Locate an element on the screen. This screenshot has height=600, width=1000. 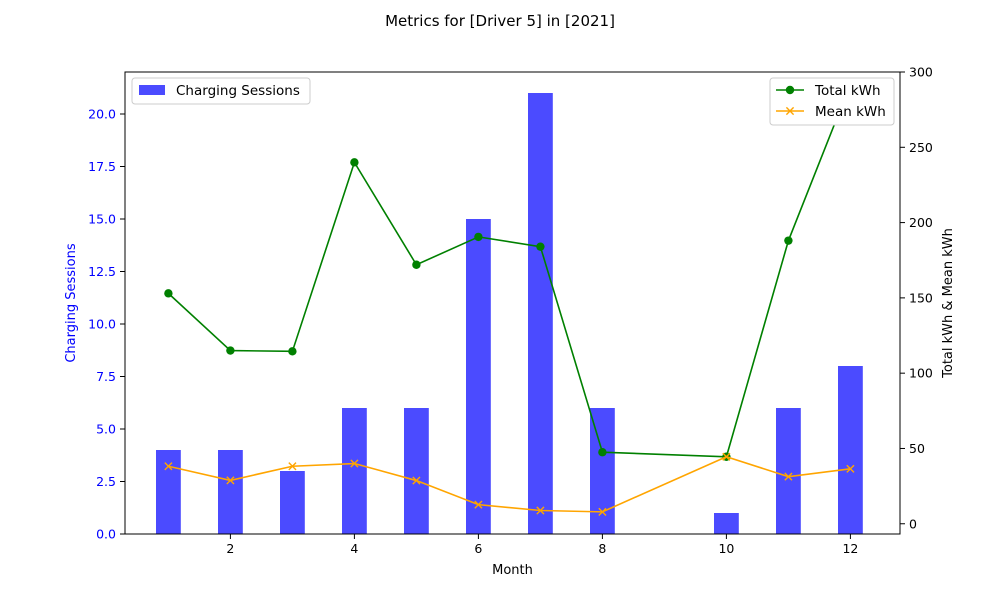
legend-marker-mean-kwh is located at coordinates (790, 111).